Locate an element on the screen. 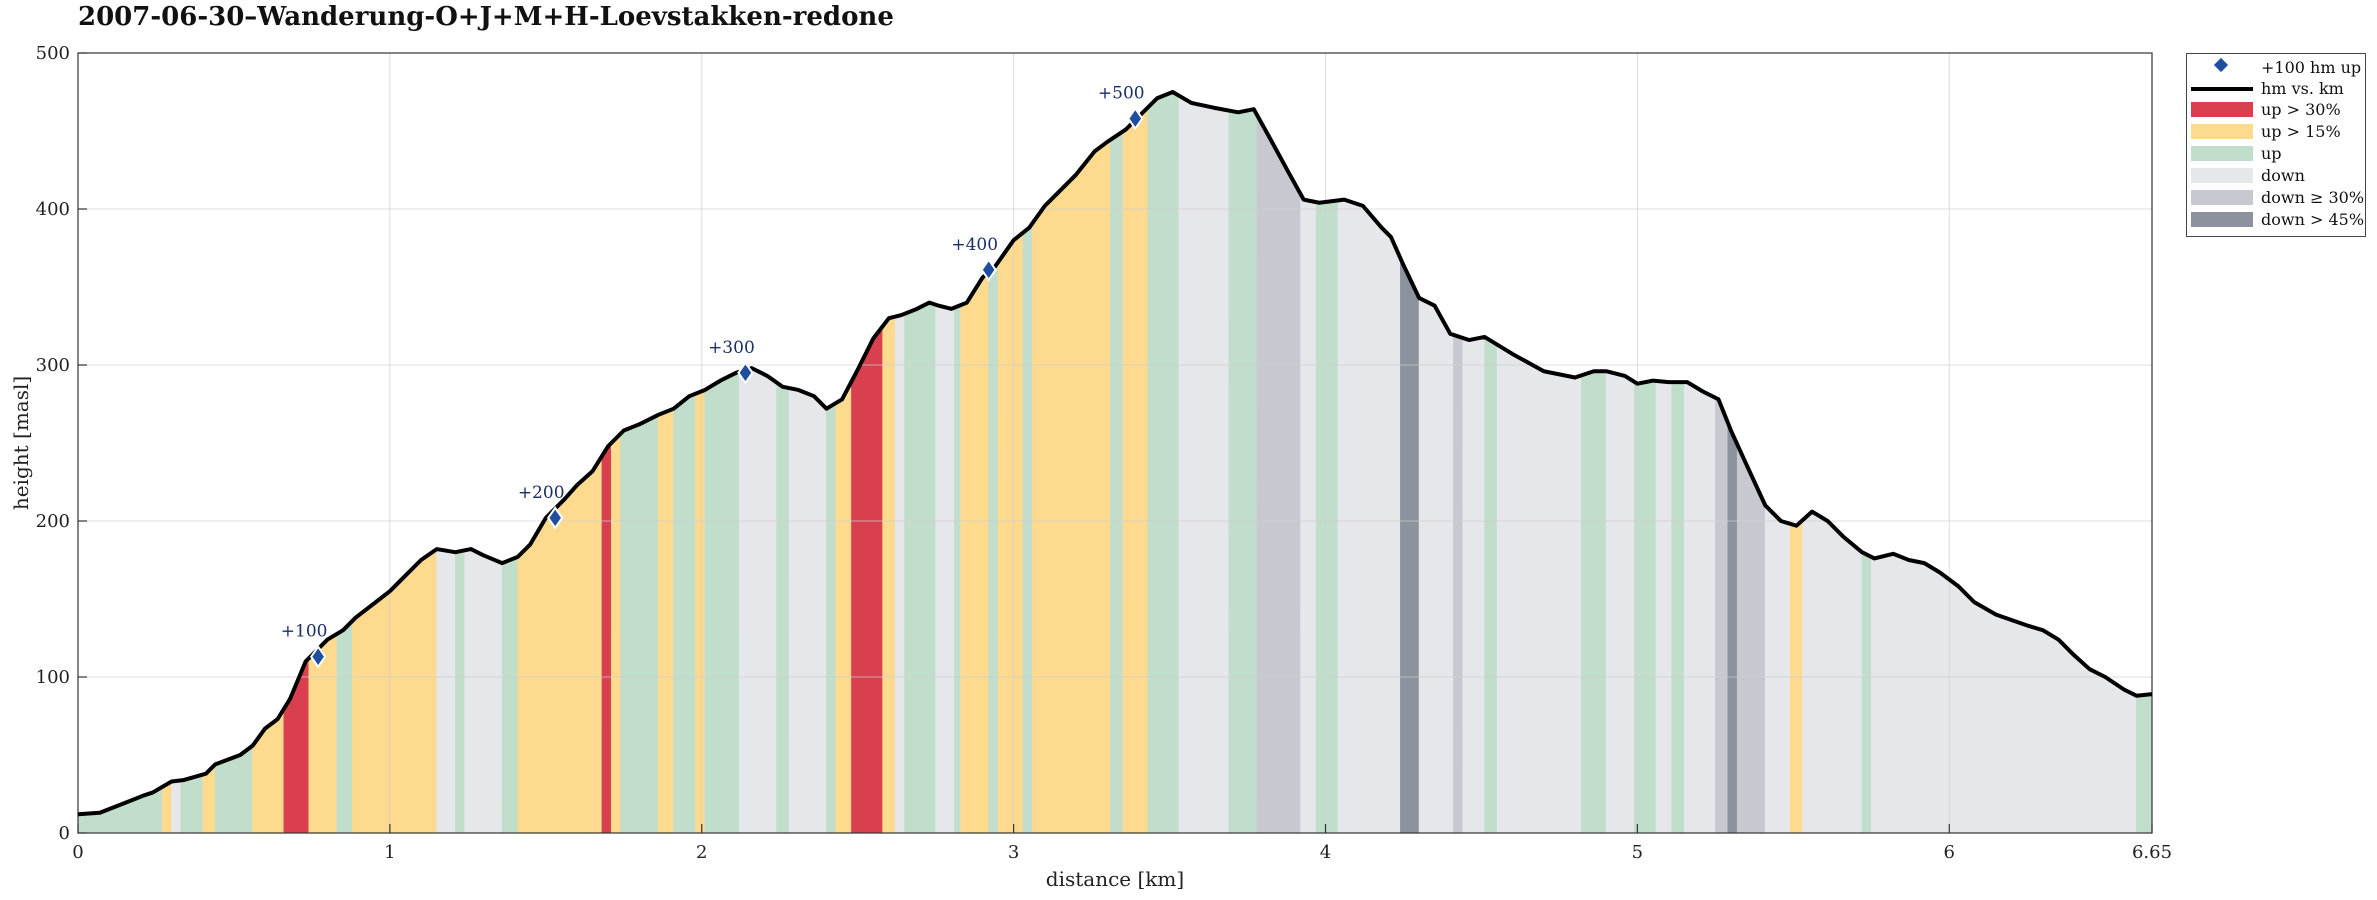 This screenshot has width=2377, height=900. legend-item-line: hm vs. km is located at coordinates (2276, 88).